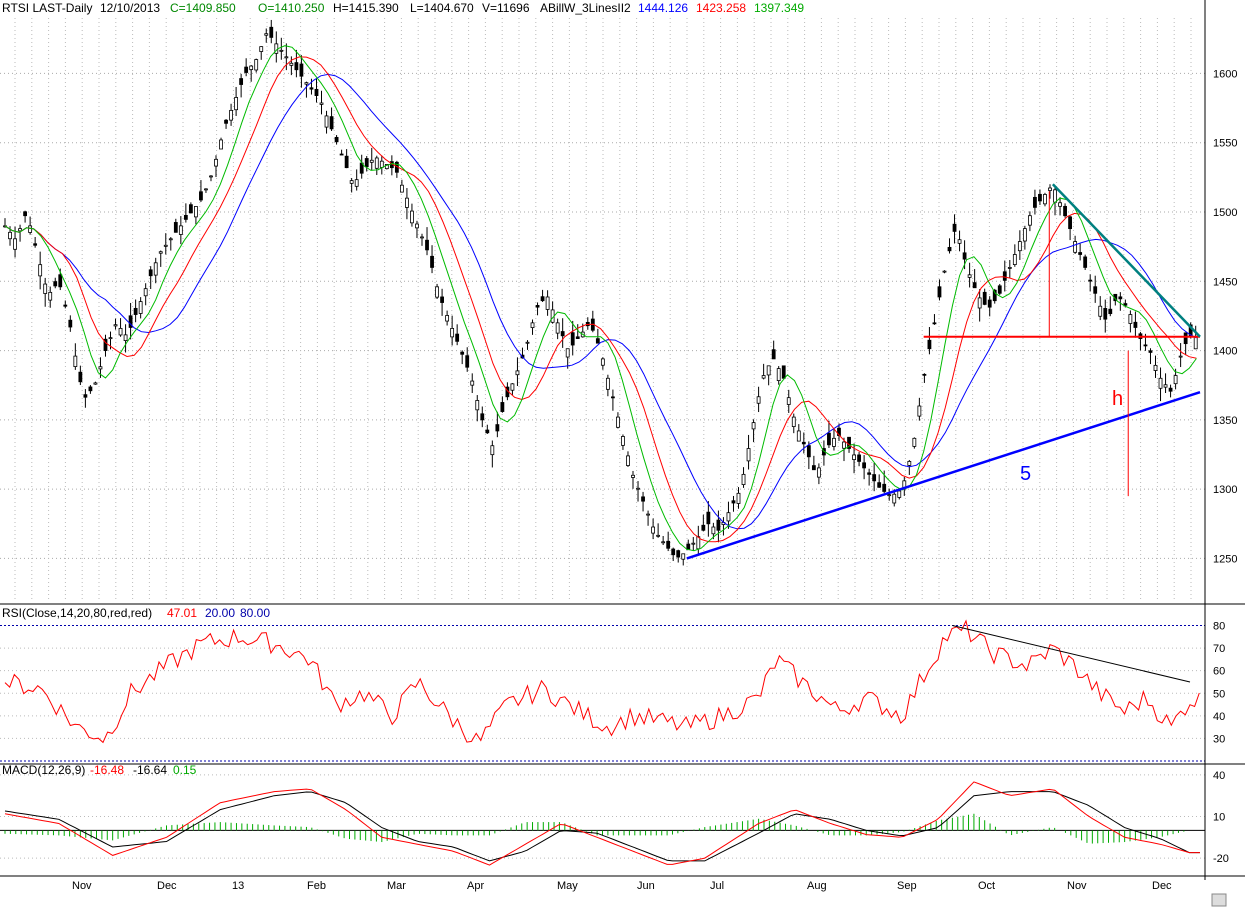 The height and width of the screenshot is (909, 1245). Describe the element at coordinates (1126, 260) in the screenshot. I see `downtrend-line` at that location.